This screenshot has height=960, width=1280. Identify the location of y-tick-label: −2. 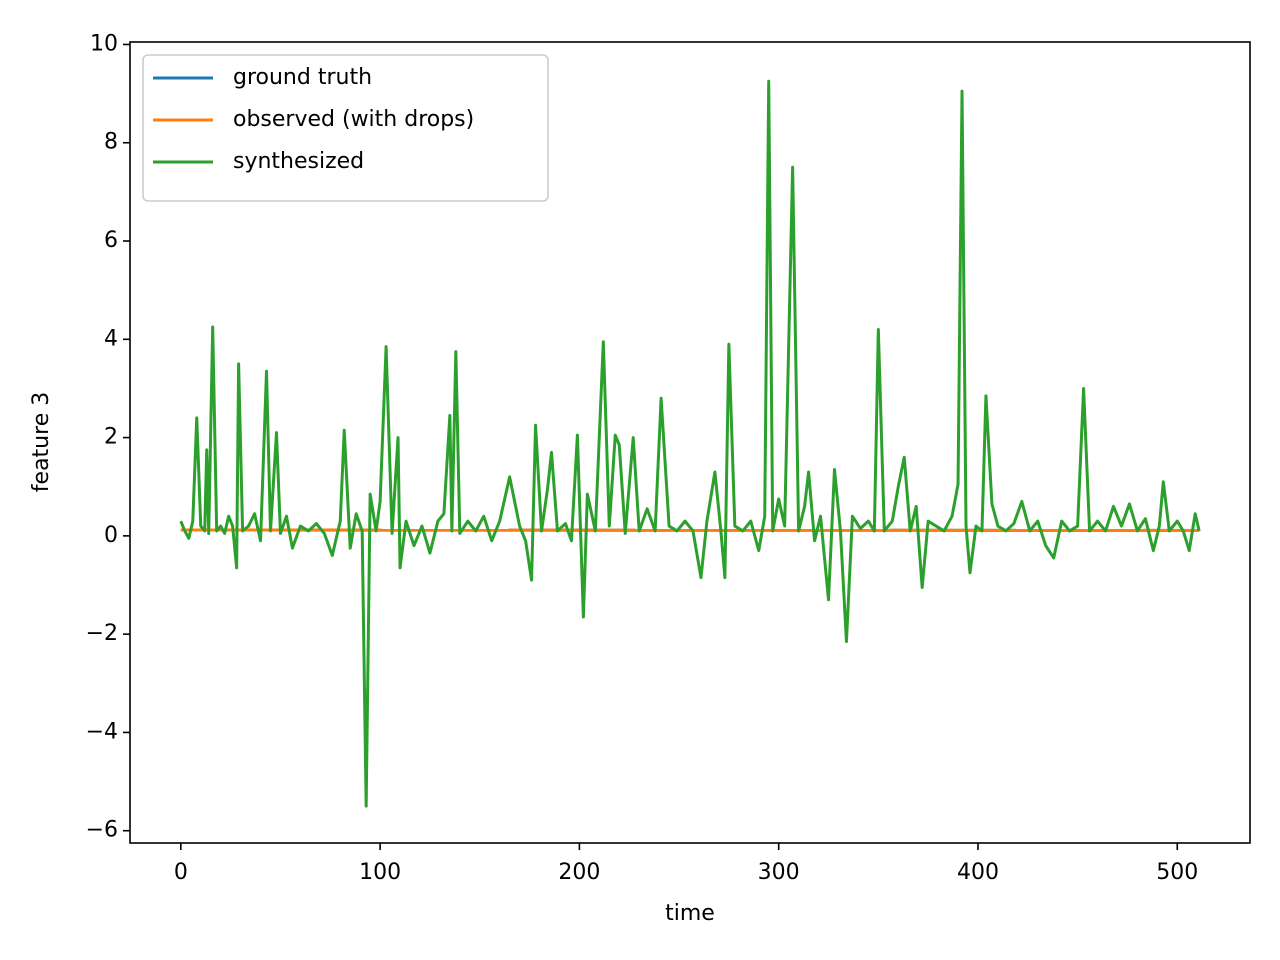
(102, 633).